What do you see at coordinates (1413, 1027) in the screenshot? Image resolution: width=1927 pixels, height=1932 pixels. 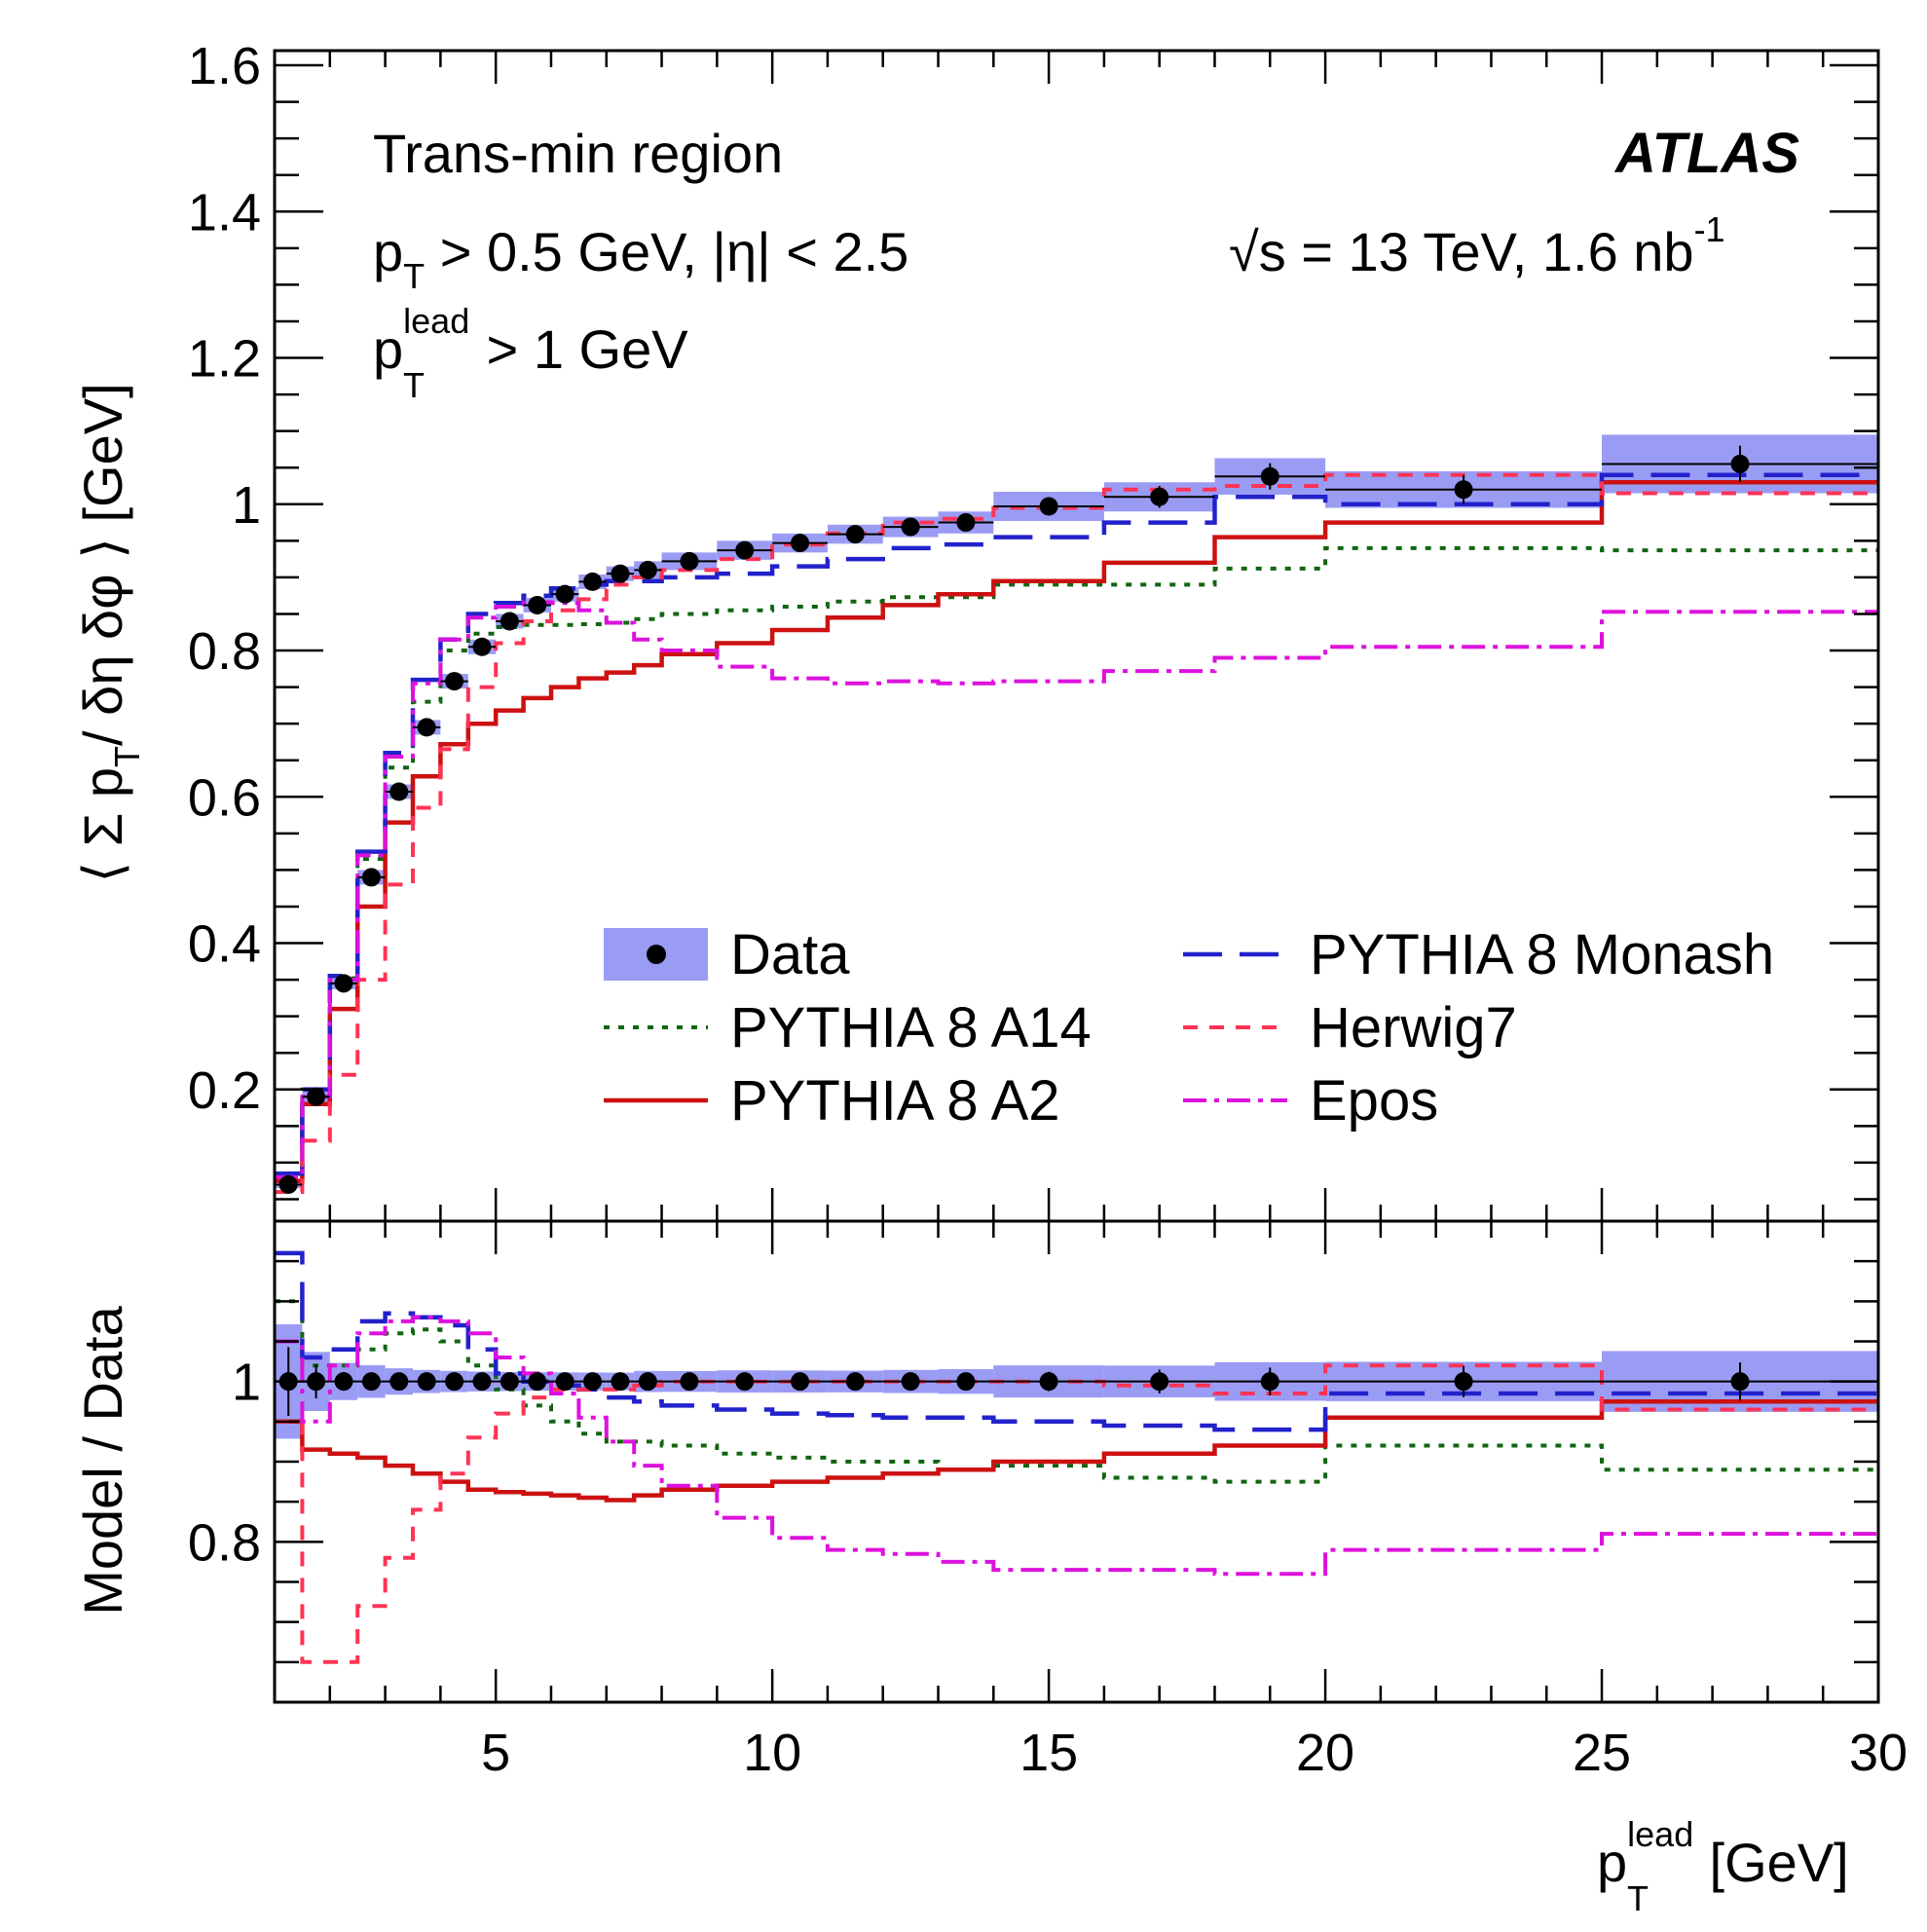 I see `legend-label-herwig: Herwig7` at bounding box center [1413, 1027].